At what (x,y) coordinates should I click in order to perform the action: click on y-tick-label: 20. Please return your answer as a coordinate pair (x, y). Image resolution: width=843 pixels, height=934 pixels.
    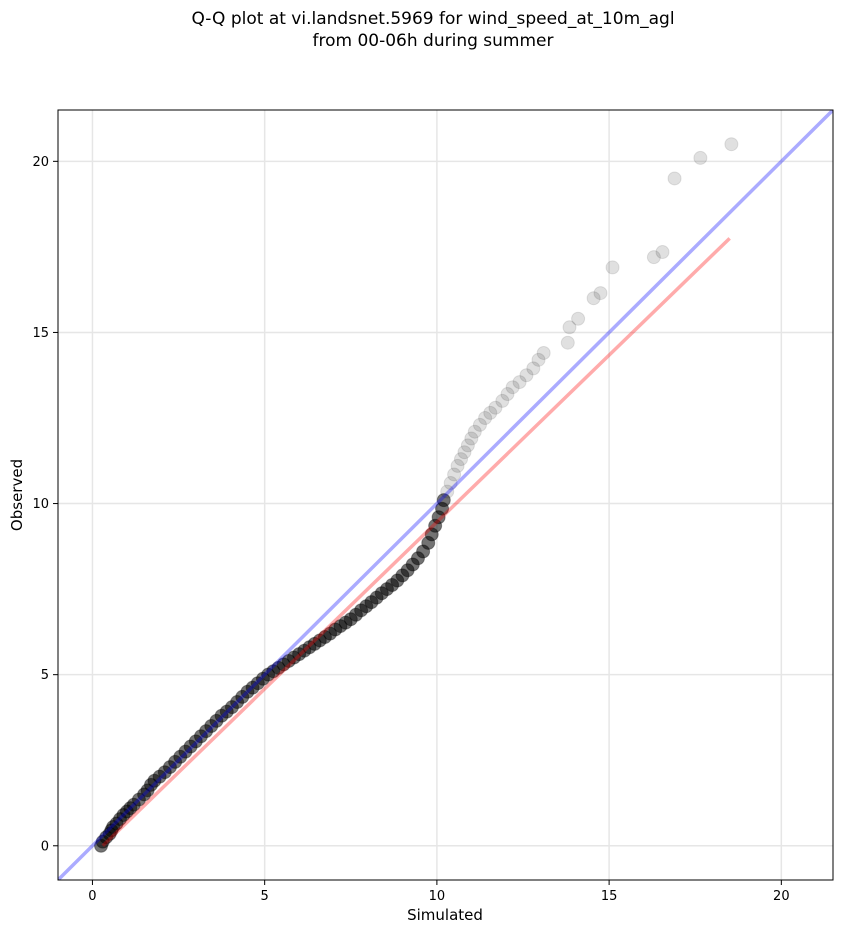
    Looking at the image, I should click on (40, 162).